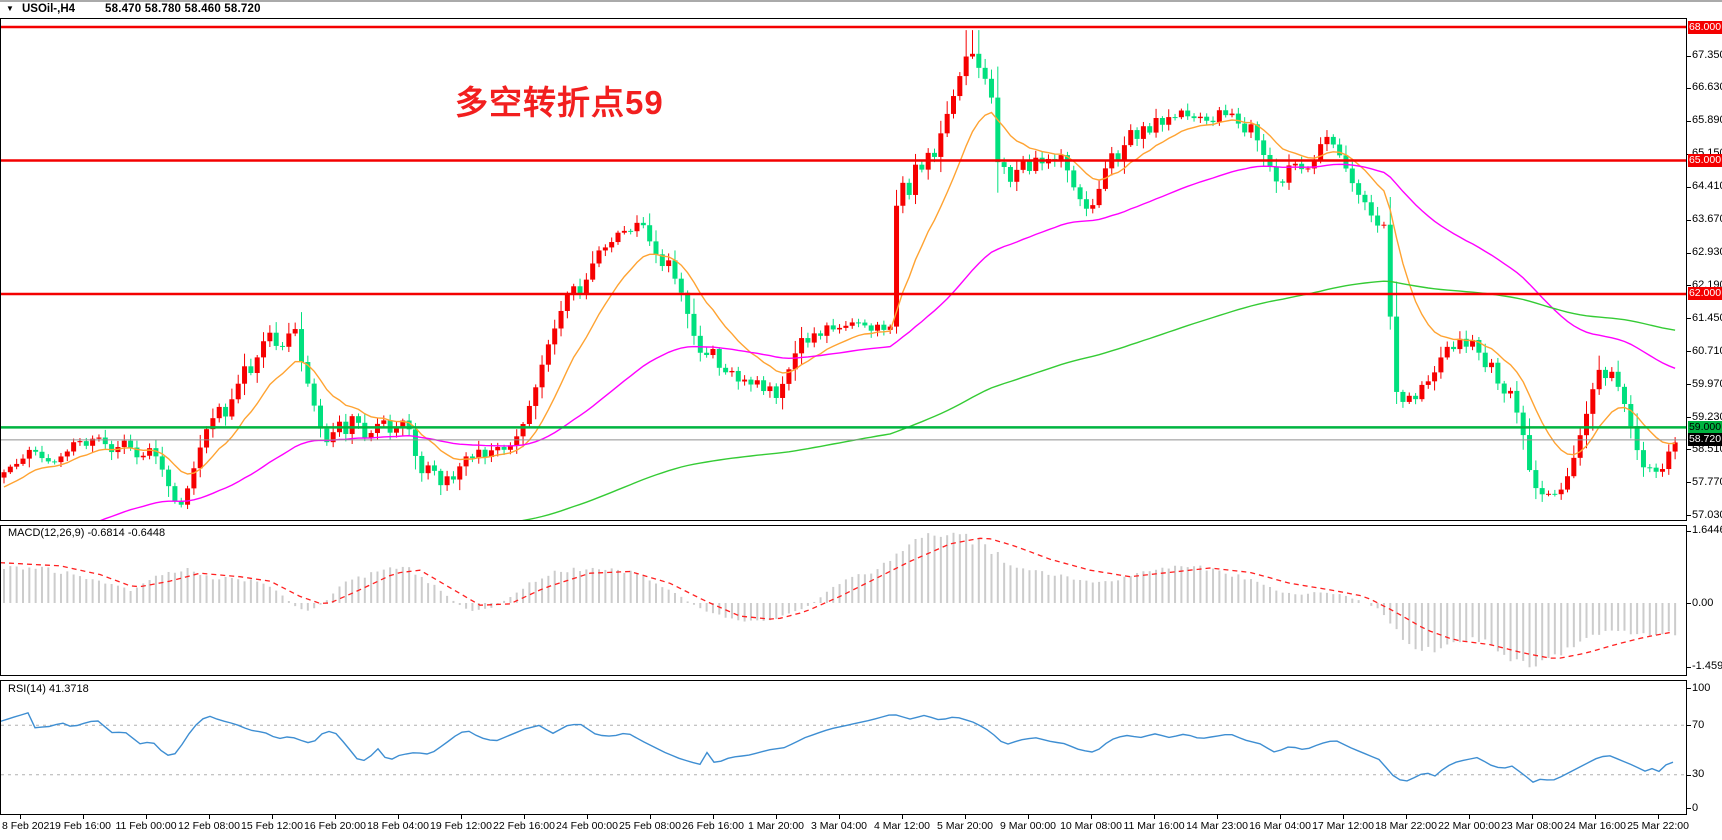  Describe the element at coordinates (587, 826) in the screenshot. I see `time-axis-label: 24 Feb 00:00` at that location.